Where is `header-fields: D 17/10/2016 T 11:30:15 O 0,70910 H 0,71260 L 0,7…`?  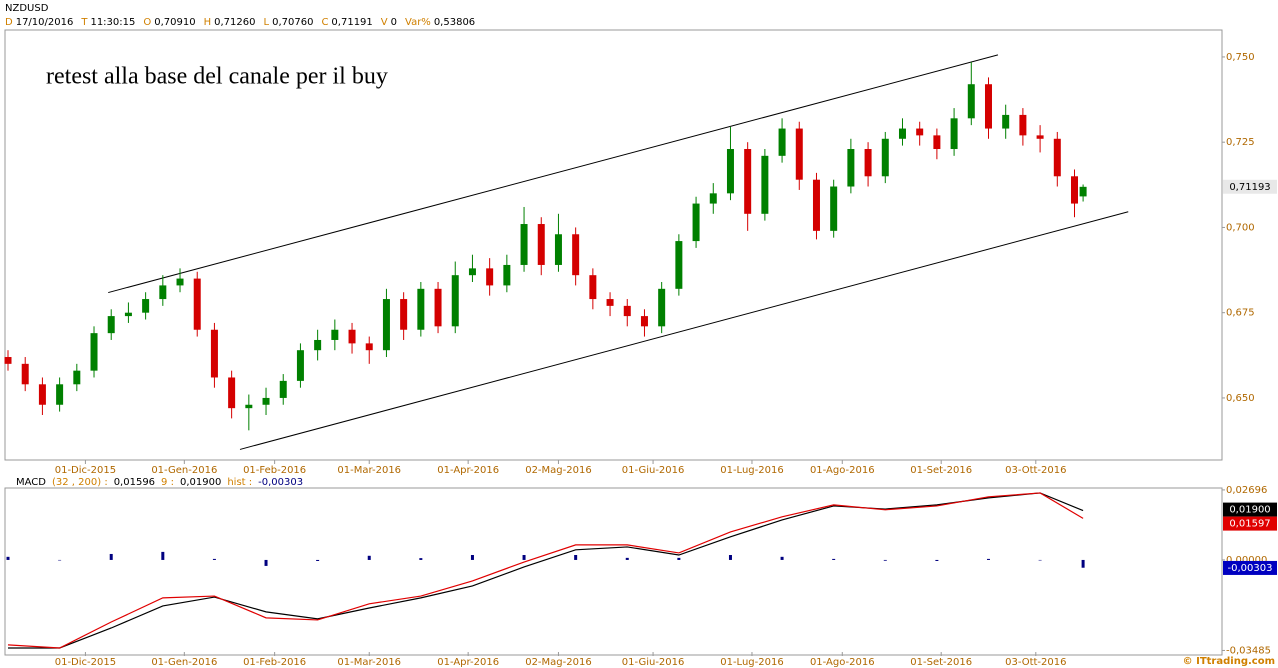 header-fields: D 17/10/2016 T 11:30:15 O 0,70910 H 0,71260 L 0,7… is located at coordinates (240, 22).